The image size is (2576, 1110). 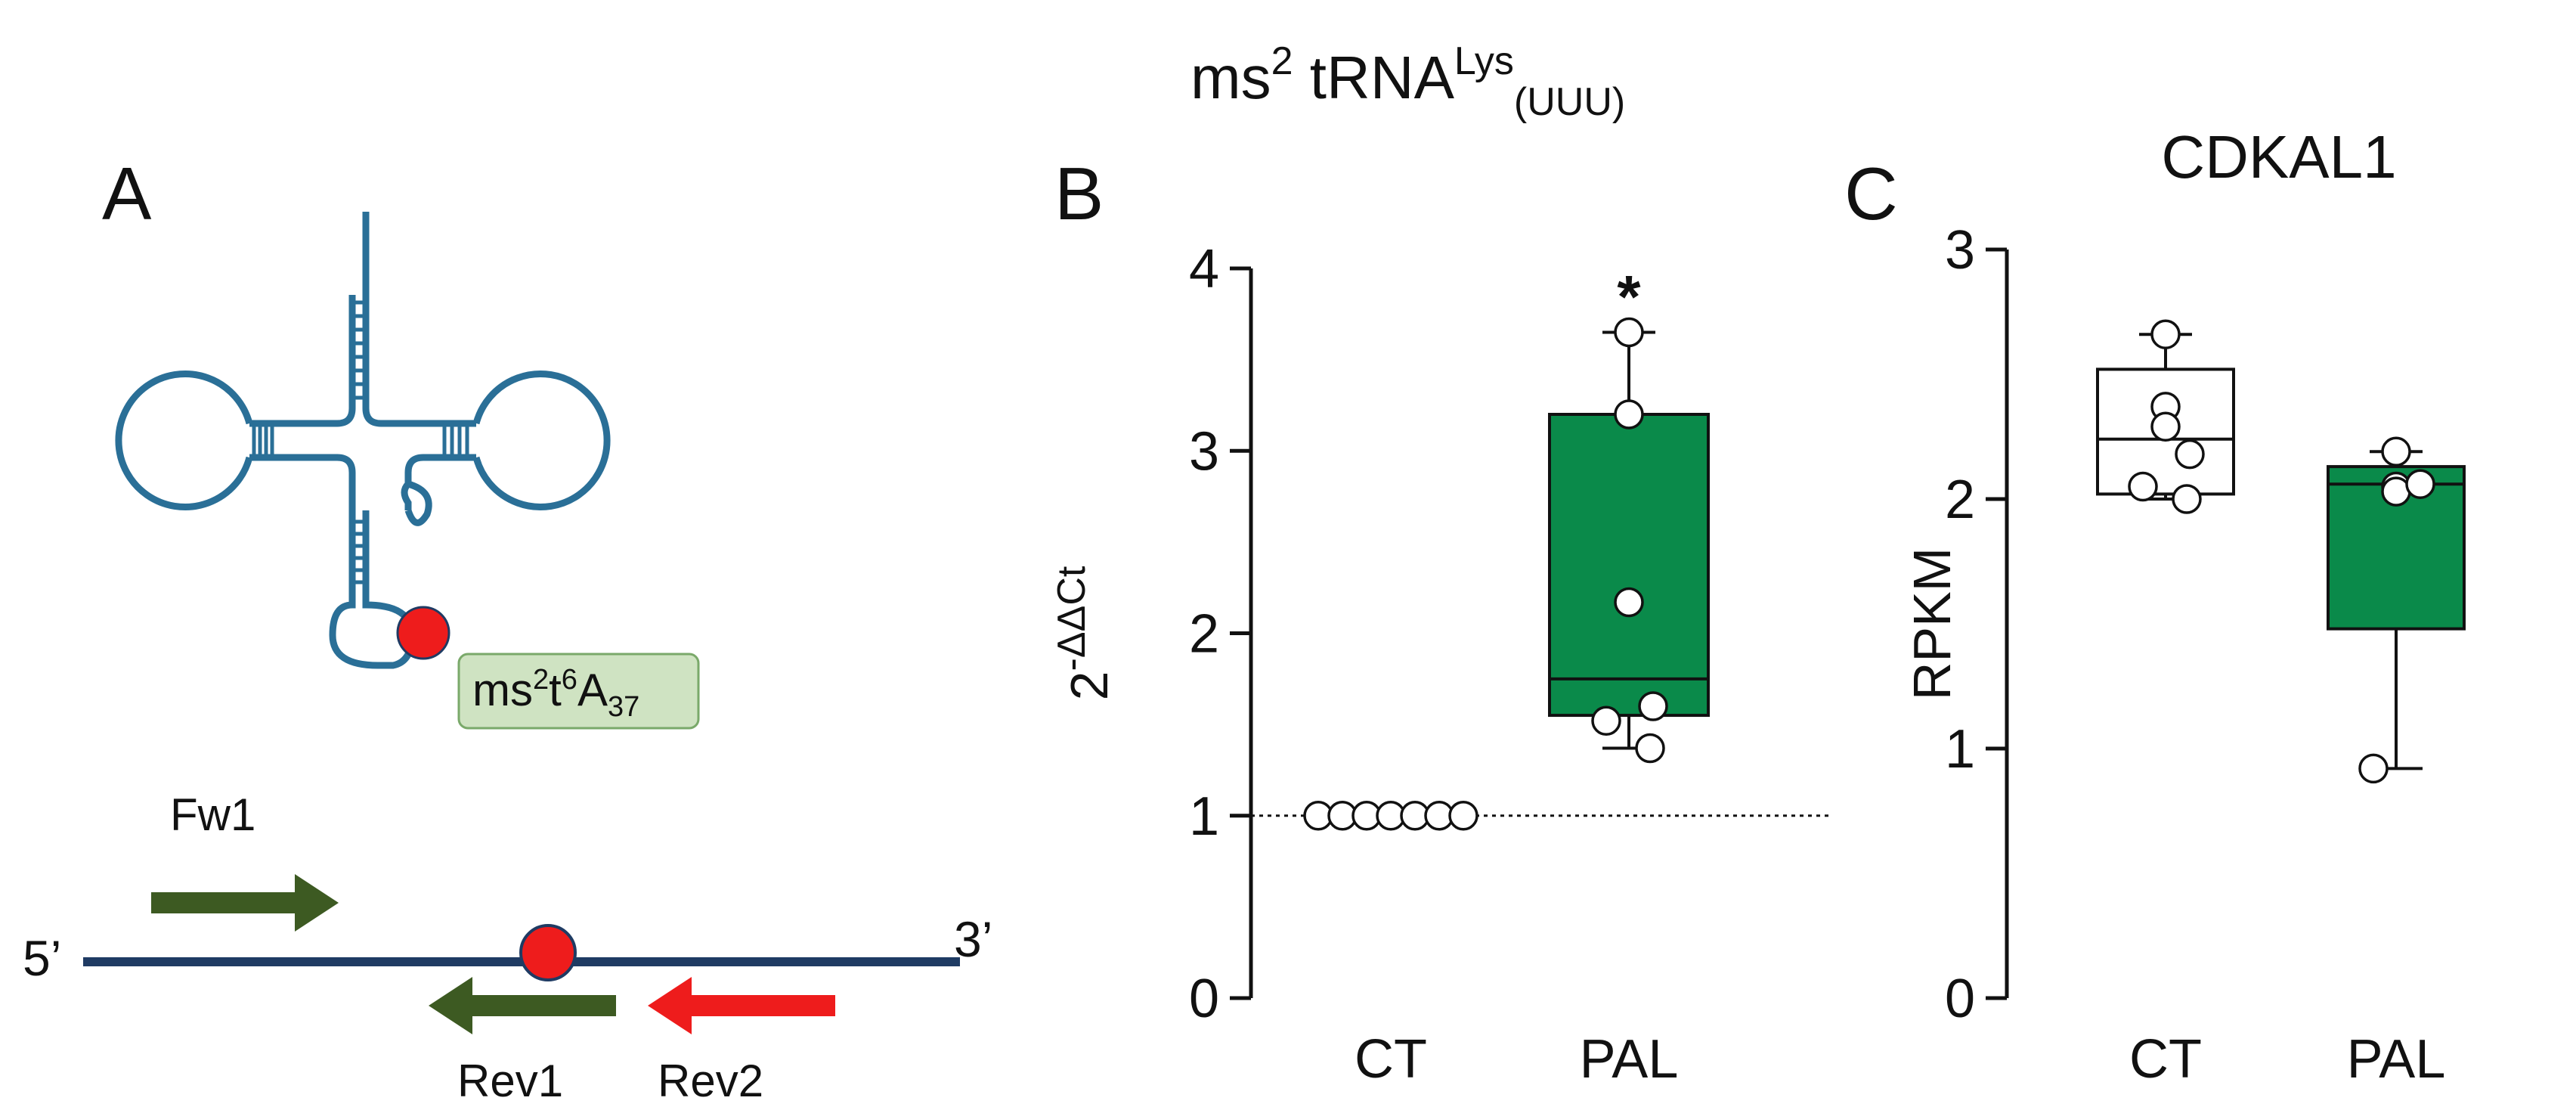 What do you see at coordinates (245, 903) in the screenshot?
I see `primer-fw1-arrow` at bounding box center [245, 903].